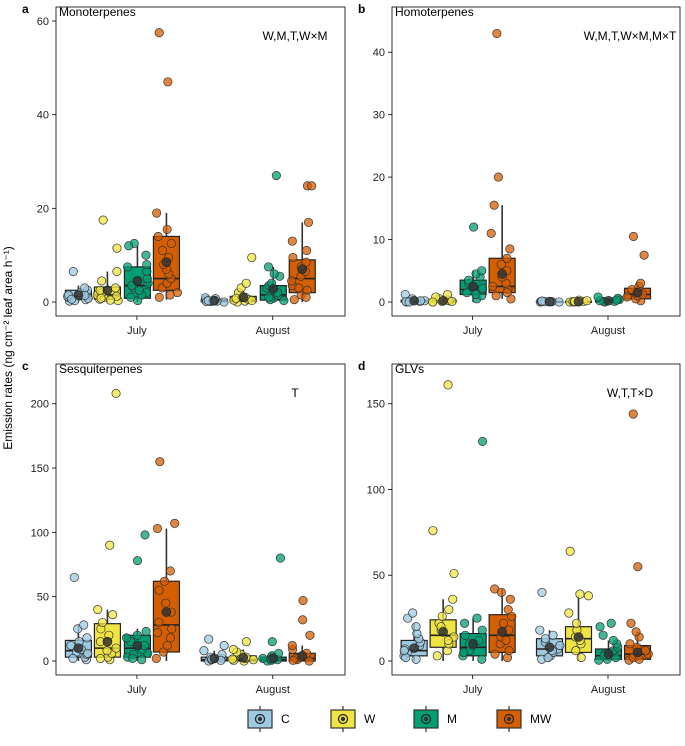 The width and height of the screenshot is (685, 746). I want to click on legend-mean, so click(426, 719).